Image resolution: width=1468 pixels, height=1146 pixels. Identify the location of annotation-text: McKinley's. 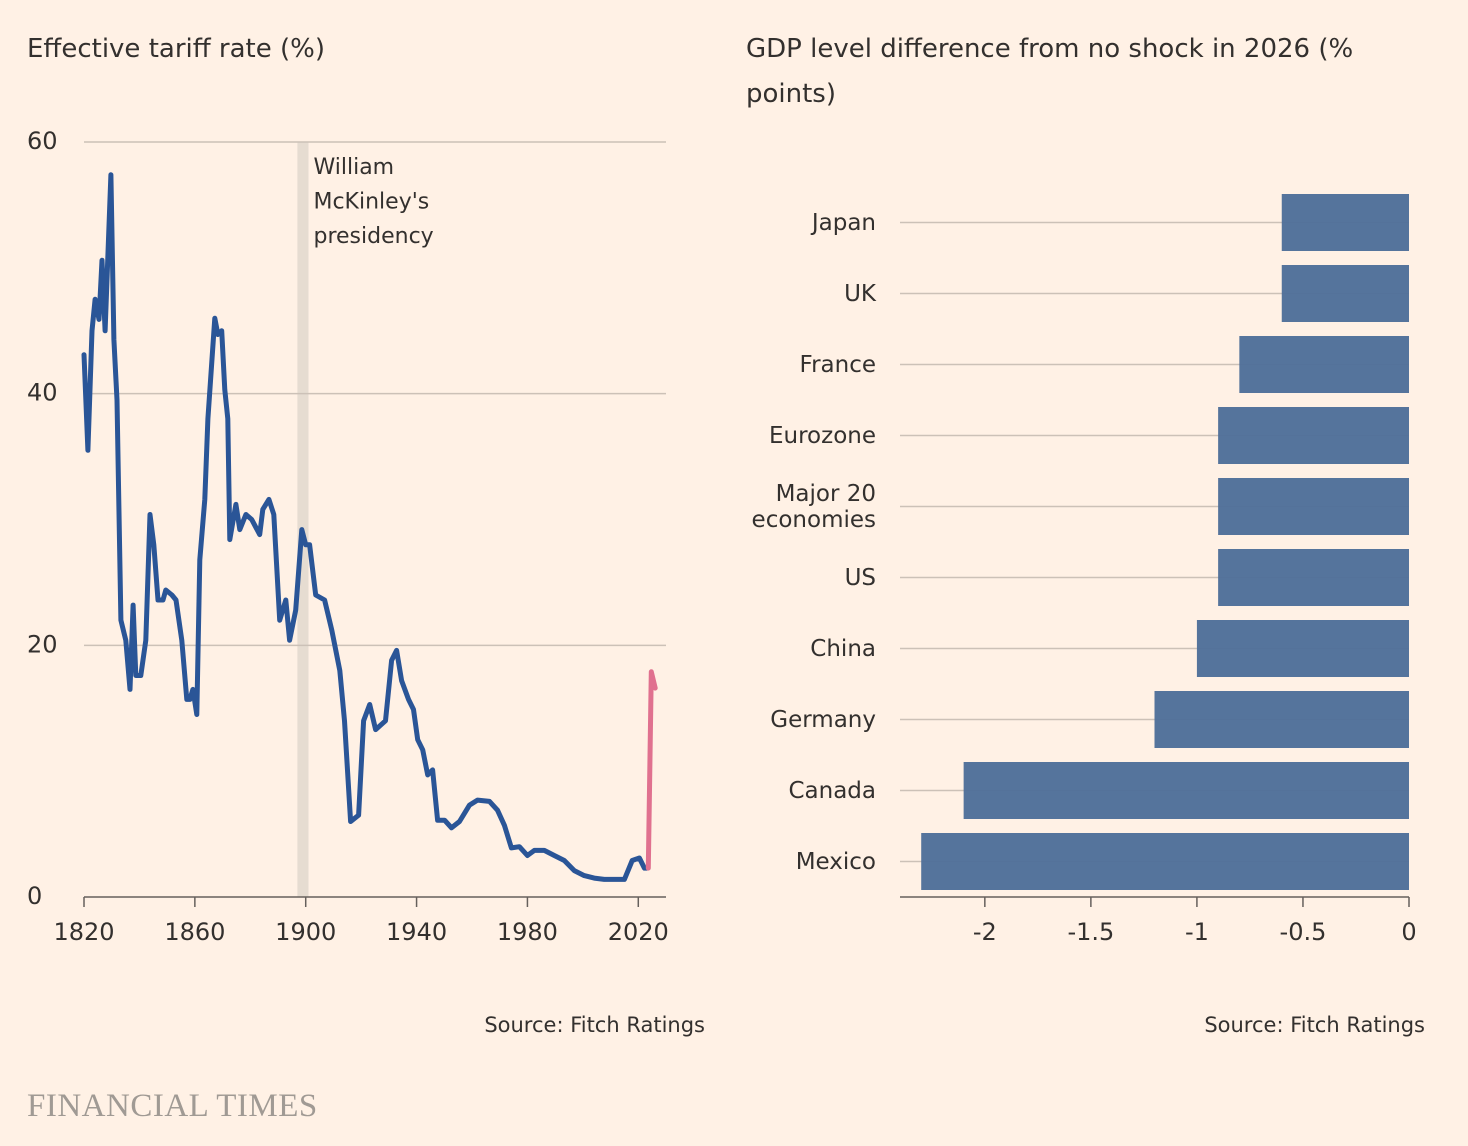
(371, 202).